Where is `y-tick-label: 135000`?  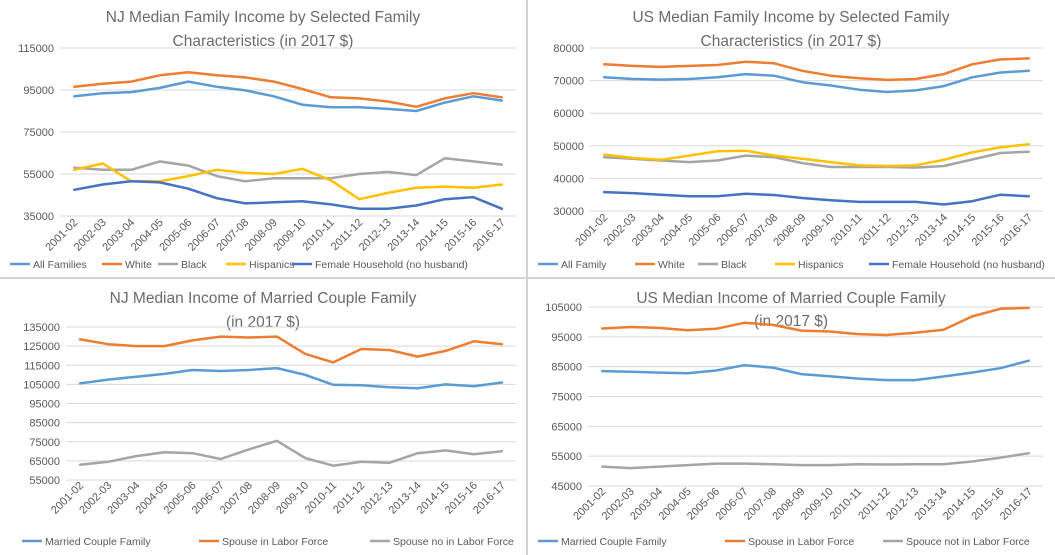
y-tick-label: 135000 is located at coordinates (41, 328).